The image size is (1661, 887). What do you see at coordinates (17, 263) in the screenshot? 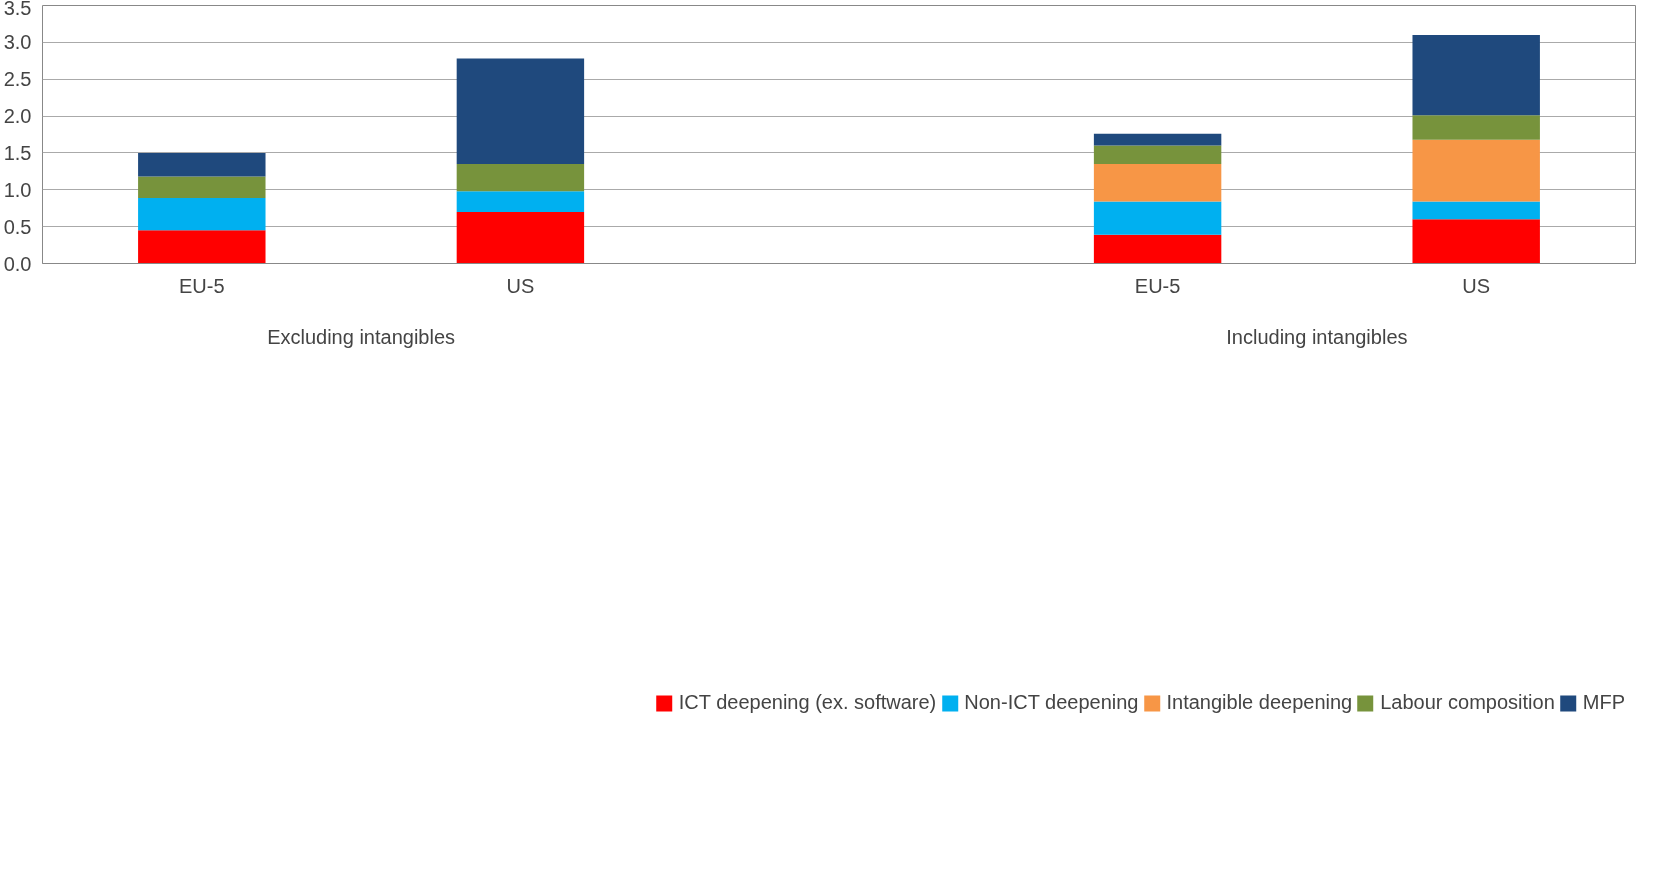
I see `y-tick-label: 0.0` at bounding box center [17, 263].